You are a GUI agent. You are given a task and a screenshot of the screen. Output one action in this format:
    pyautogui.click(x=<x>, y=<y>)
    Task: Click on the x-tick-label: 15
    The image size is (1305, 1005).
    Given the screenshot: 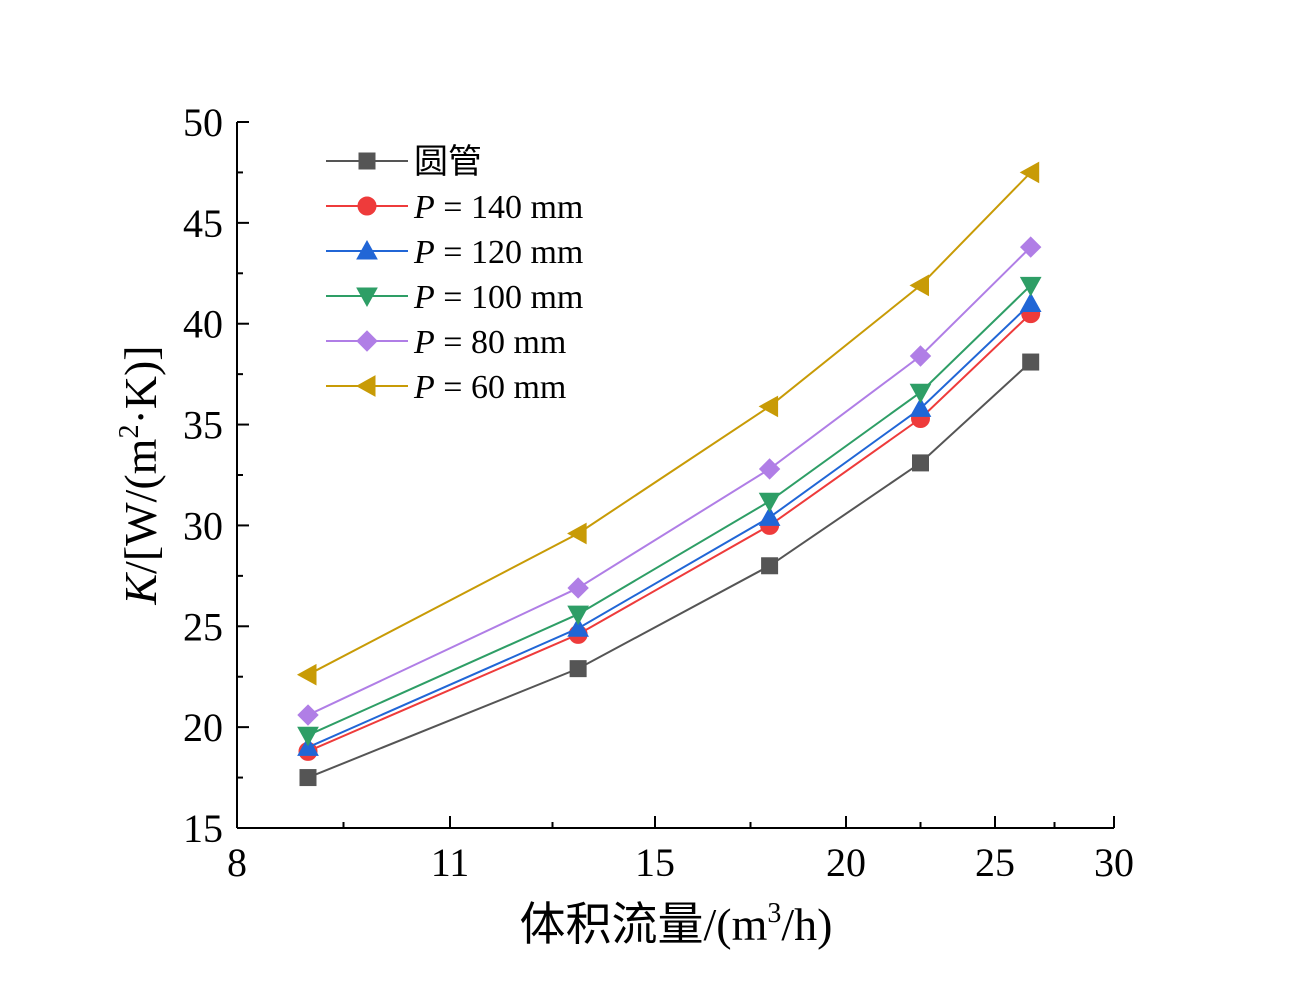 What is the action you would take?
    pyautogui.click(x=655, y=862)
    